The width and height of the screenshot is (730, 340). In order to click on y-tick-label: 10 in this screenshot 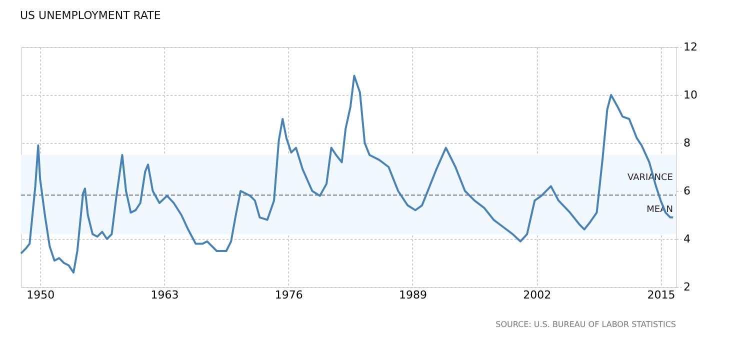, I will do `click(691, 95)`.